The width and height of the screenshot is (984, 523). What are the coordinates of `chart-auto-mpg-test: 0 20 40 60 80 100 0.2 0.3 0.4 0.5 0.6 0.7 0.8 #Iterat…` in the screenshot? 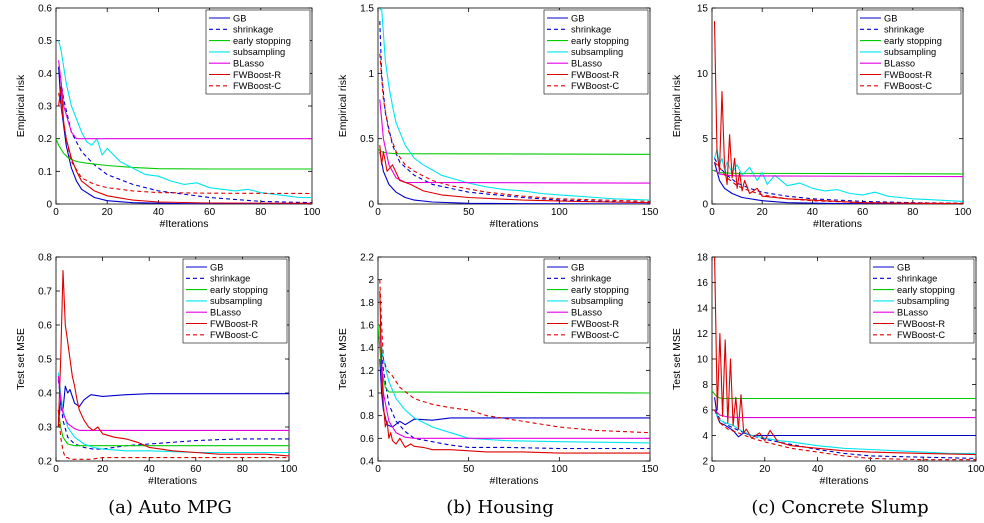 It's located at (156, 370).